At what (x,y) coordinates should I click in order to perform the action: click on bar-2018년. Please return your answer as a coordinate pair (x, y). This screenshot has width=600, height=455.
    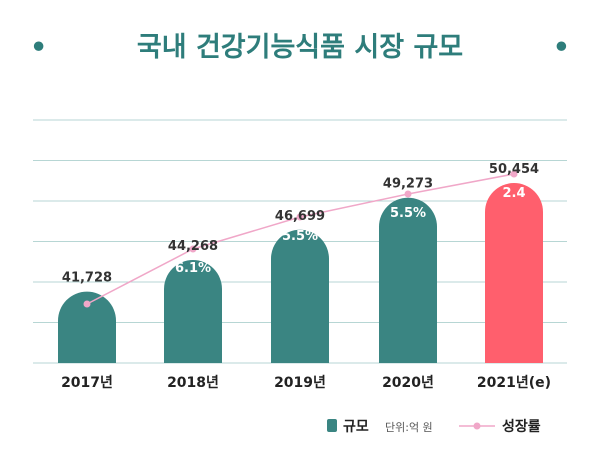
    Looking at the image, I should click on (193, 311).